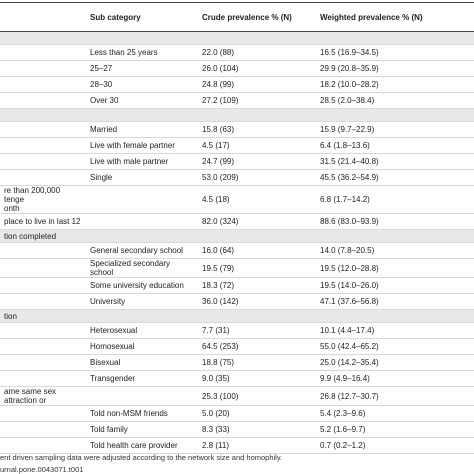  I want to click on table-cell: Heterosexual, so click(142, 330).